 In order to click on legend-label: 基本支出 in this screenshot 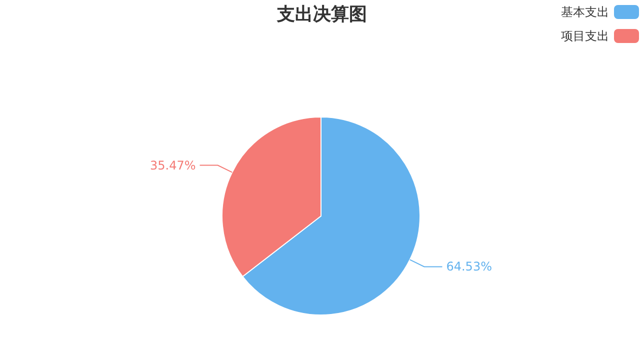, I will do `click(585, 12)`.